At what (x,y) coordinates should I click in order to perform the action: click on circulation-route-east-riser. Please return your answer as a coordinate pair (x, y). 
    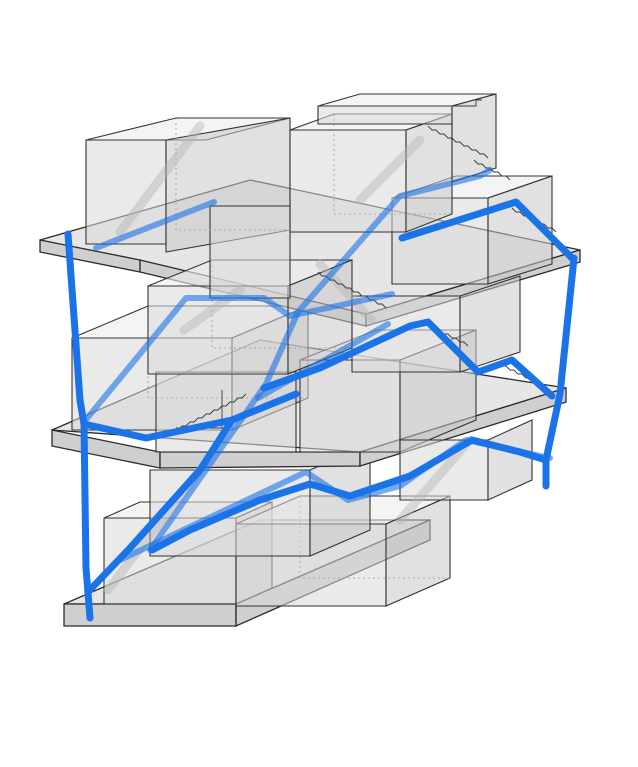
    Looking at the image, I should click on (560, 372).